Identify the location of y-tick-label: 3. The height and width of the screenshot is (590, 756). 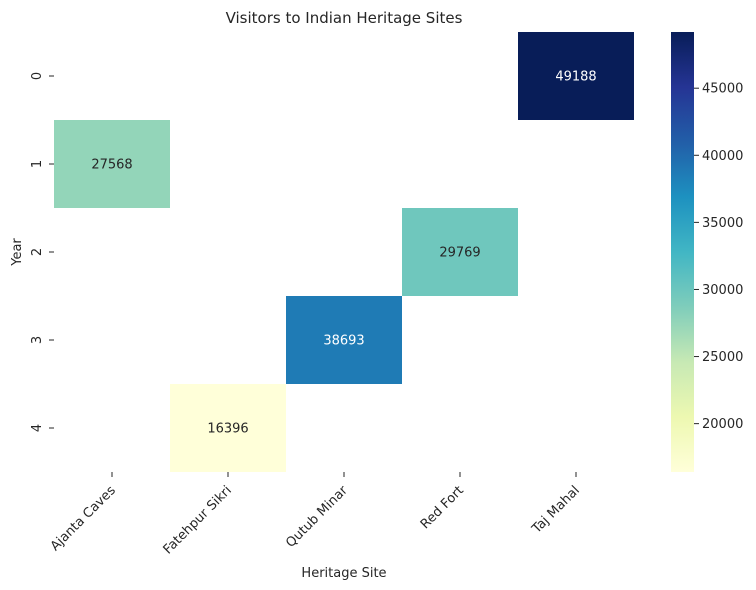
(37, 340).